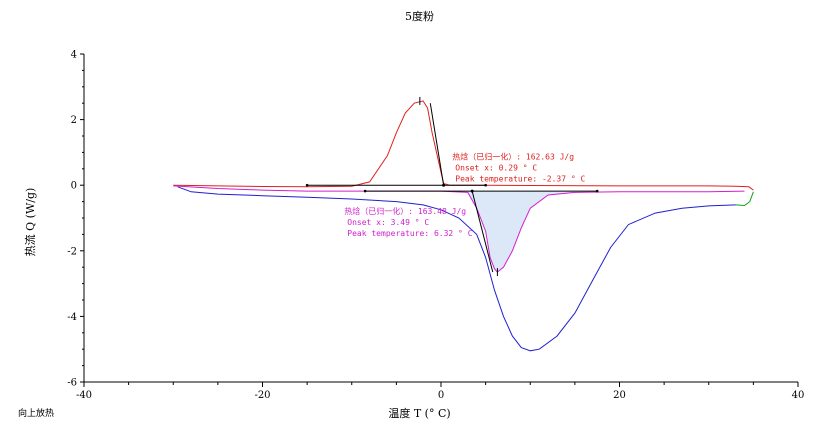  What do you see at coordinates (72, 251) in the screenshot?
I see `y-tick-label: -2` at bounding box center [72, 251].